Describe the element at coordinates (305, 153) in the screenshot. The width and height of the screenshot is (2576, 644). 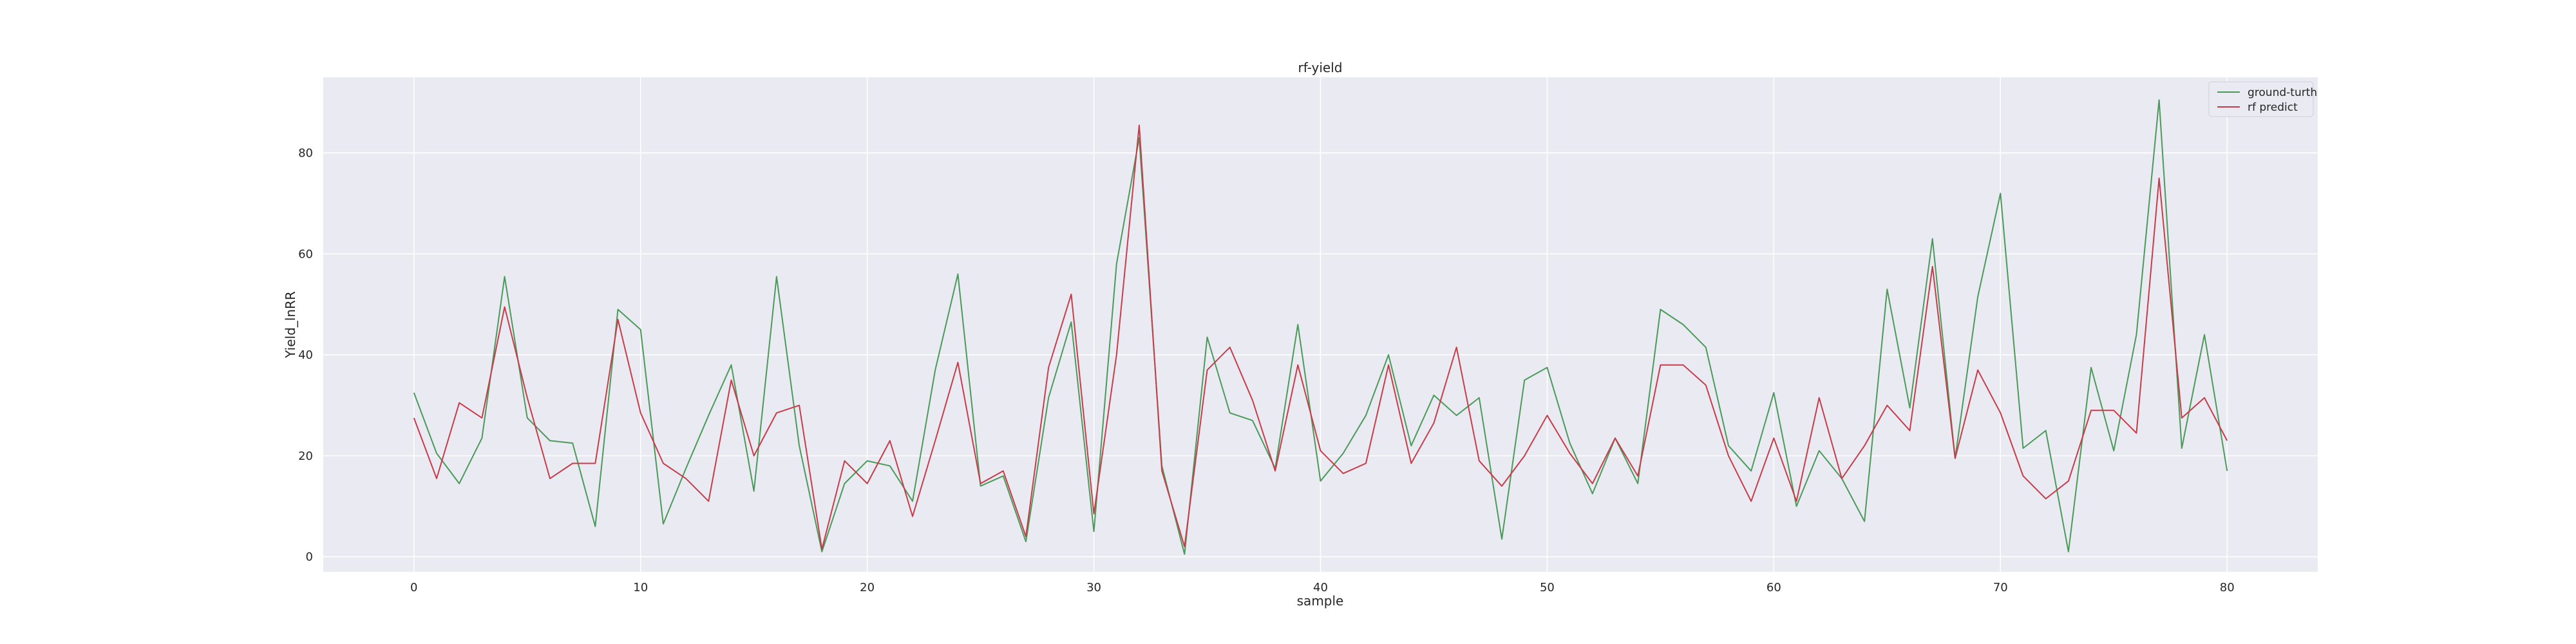
I see `y-tick-label: 80` at that location.